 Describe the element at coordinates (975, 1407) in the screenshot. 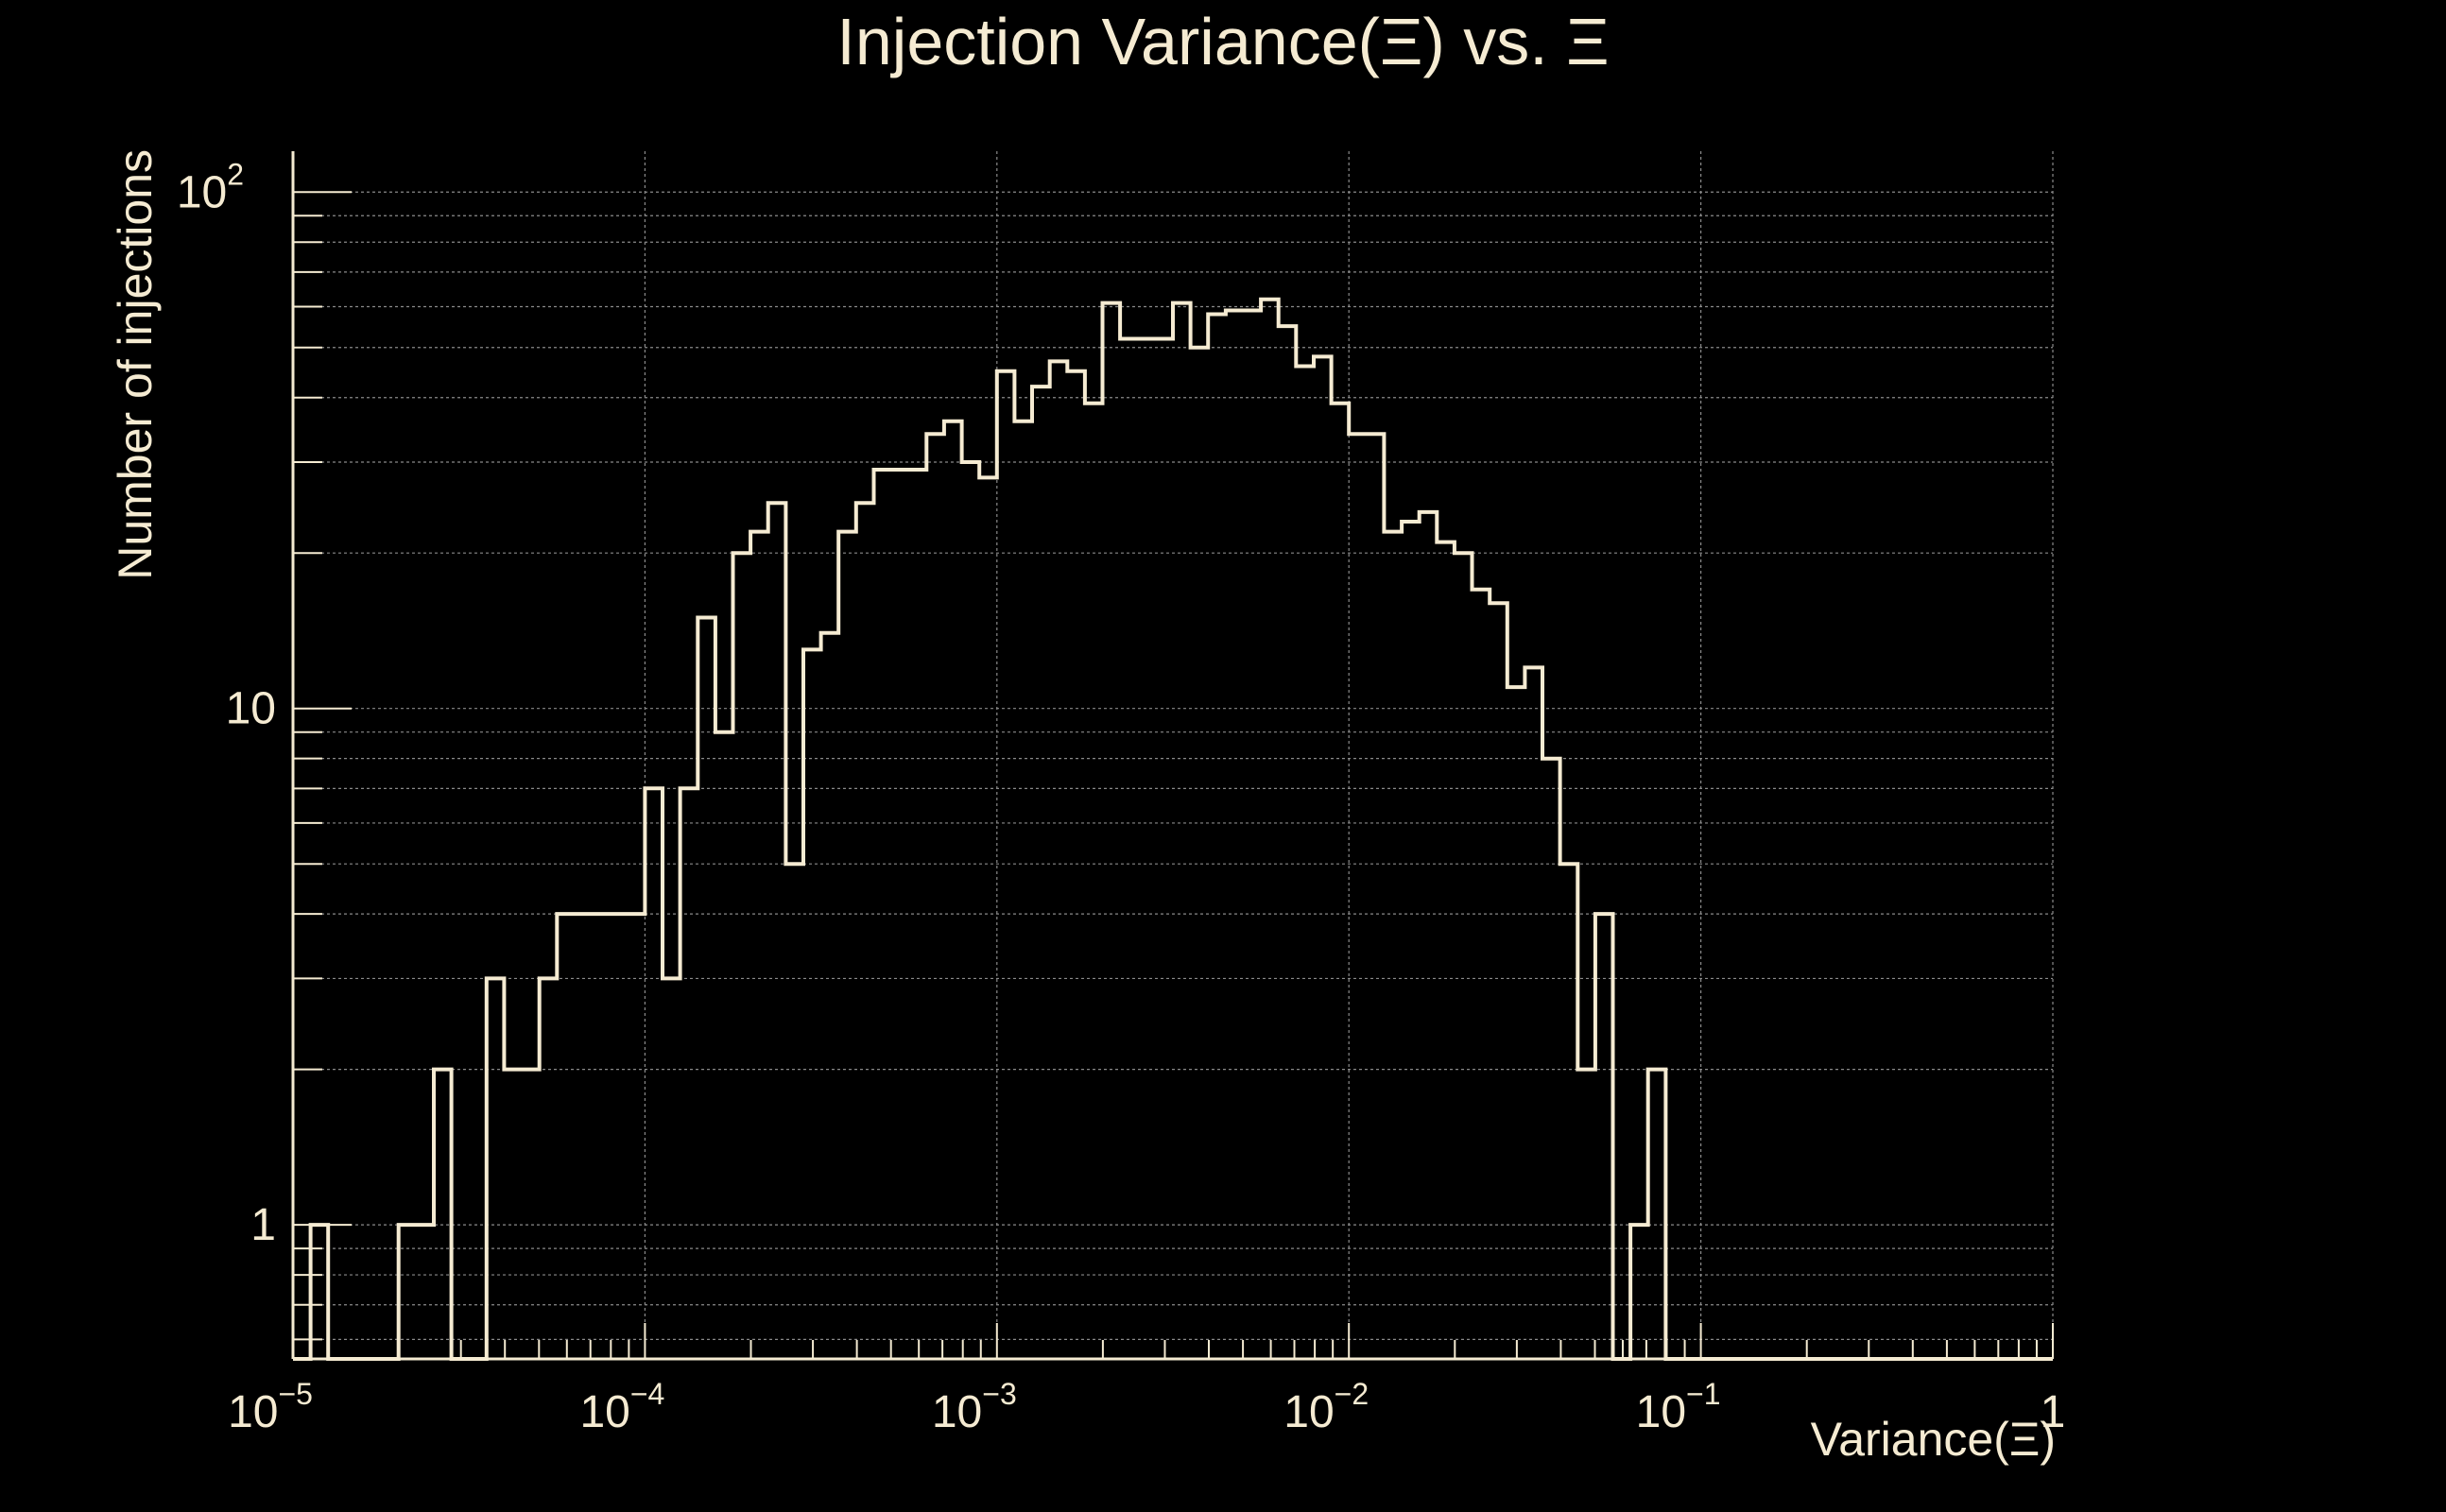

I see `x-tick-label: 10⁻³` at that location.